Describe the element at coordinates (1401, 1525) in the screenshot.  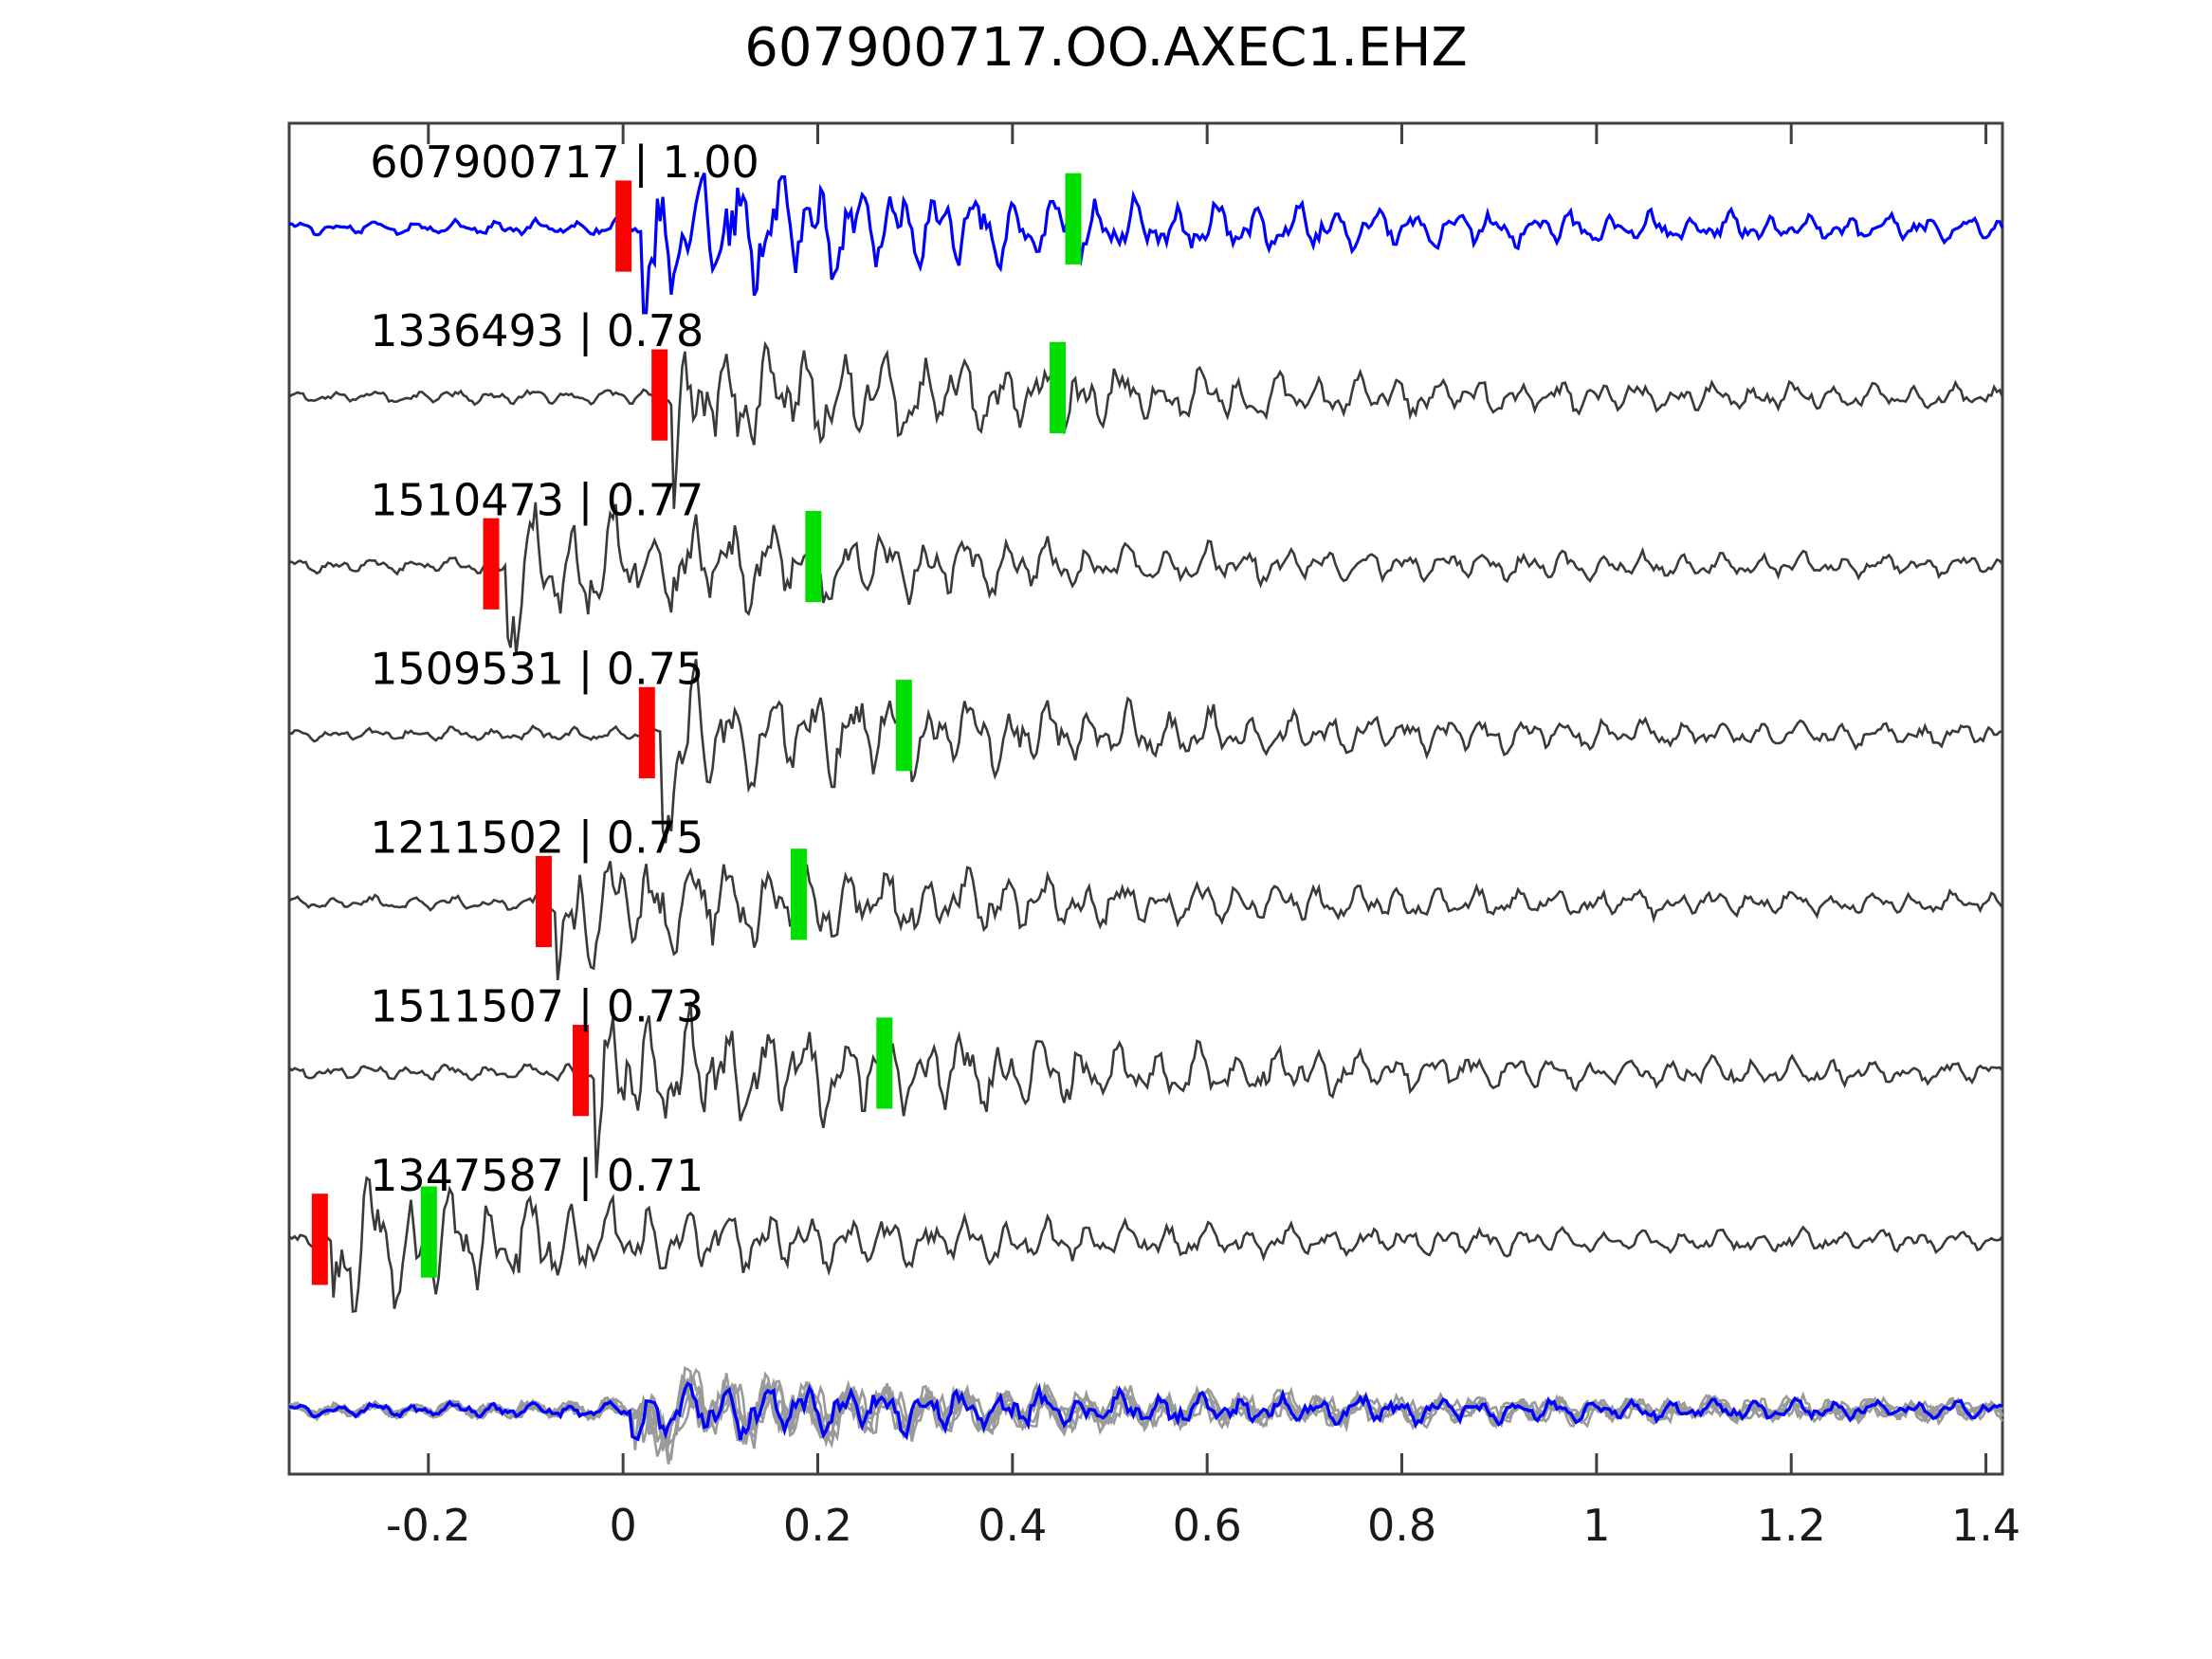
I see `x-tick-label: 0.8` at that location.